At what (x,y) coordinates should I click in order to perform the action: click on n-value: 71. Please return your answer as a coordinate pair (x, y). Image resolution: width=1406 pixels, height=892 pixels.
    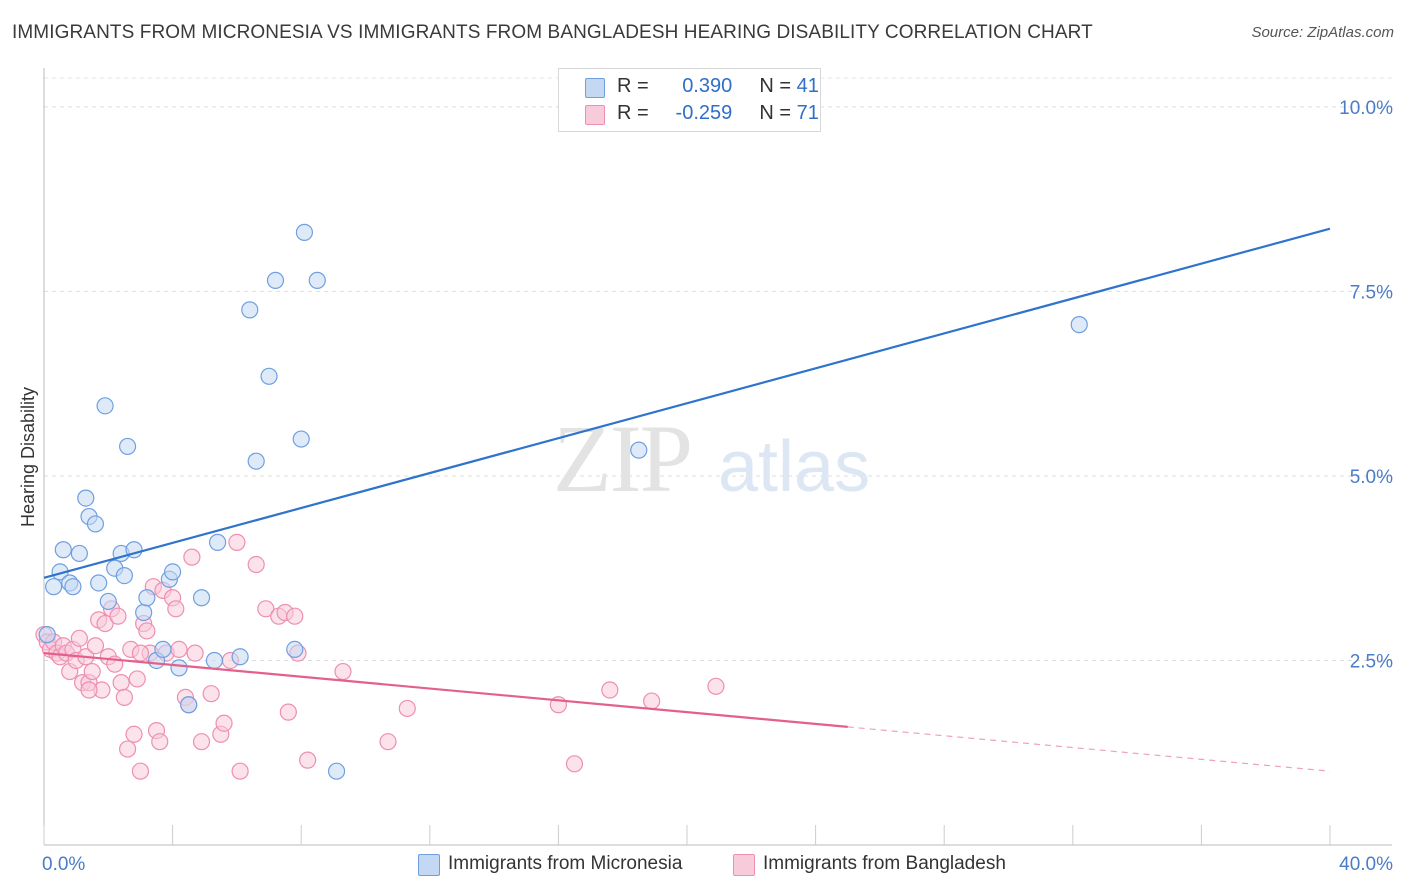
    Looking at the image, I should click on (807, 113).